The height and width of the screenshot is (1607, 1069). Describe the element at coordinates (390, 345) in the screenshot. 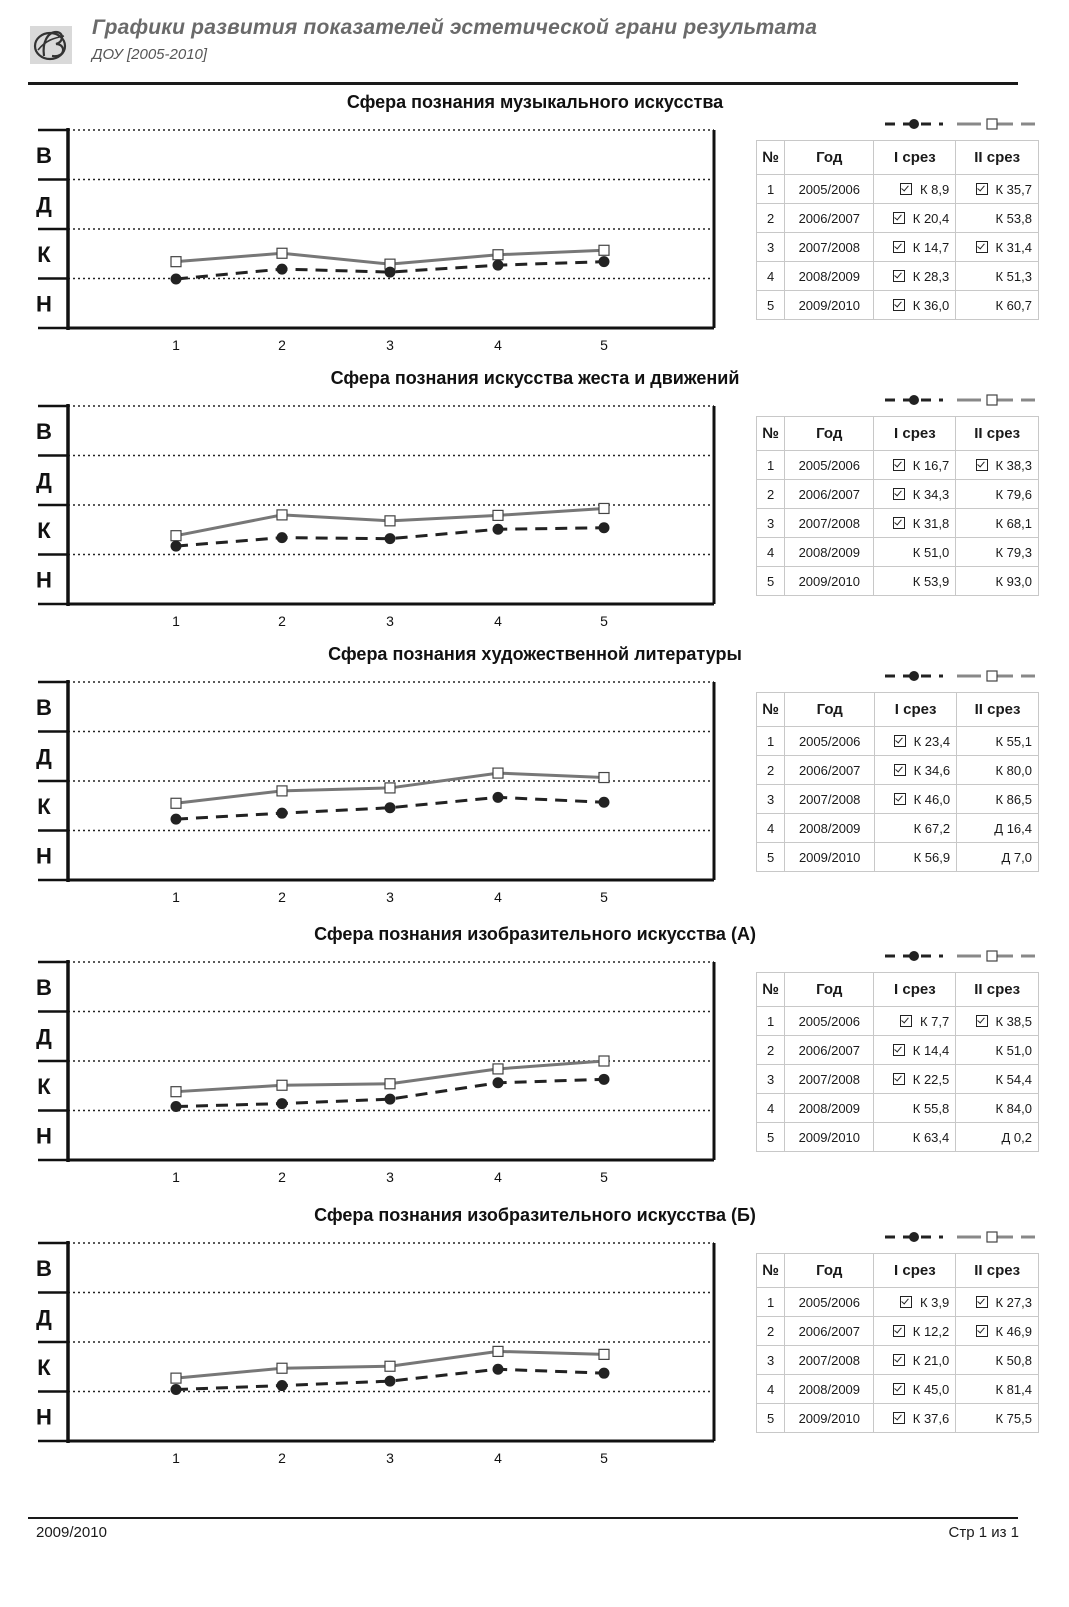

I see `x-tick-label: 3` at that location.